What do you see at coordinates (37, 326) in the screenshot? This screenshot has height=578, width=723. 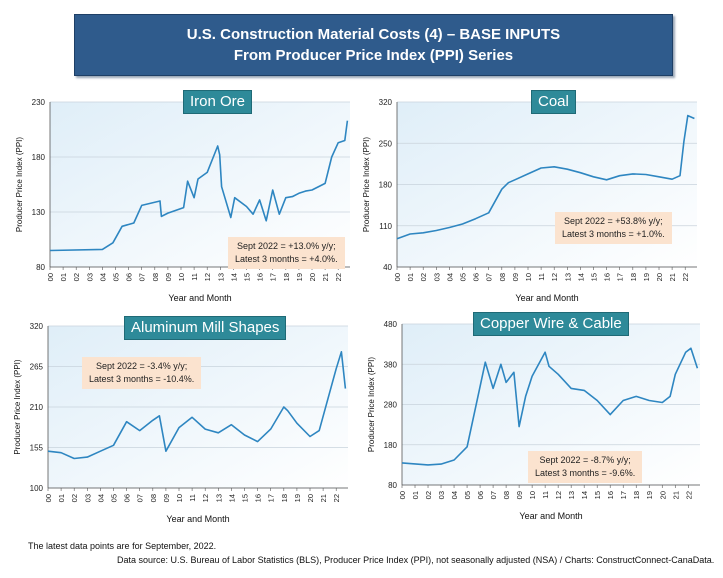 I see `y-tick-label: 320` at bounding box center [37, 326].